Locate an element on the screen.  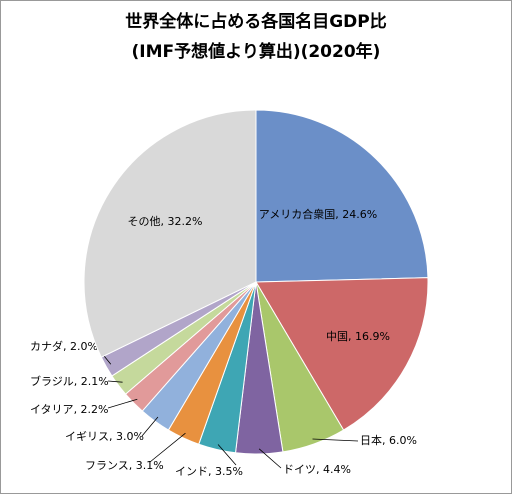
data-label: ブラジル, 2.1% is located at coordinates (69, 381).